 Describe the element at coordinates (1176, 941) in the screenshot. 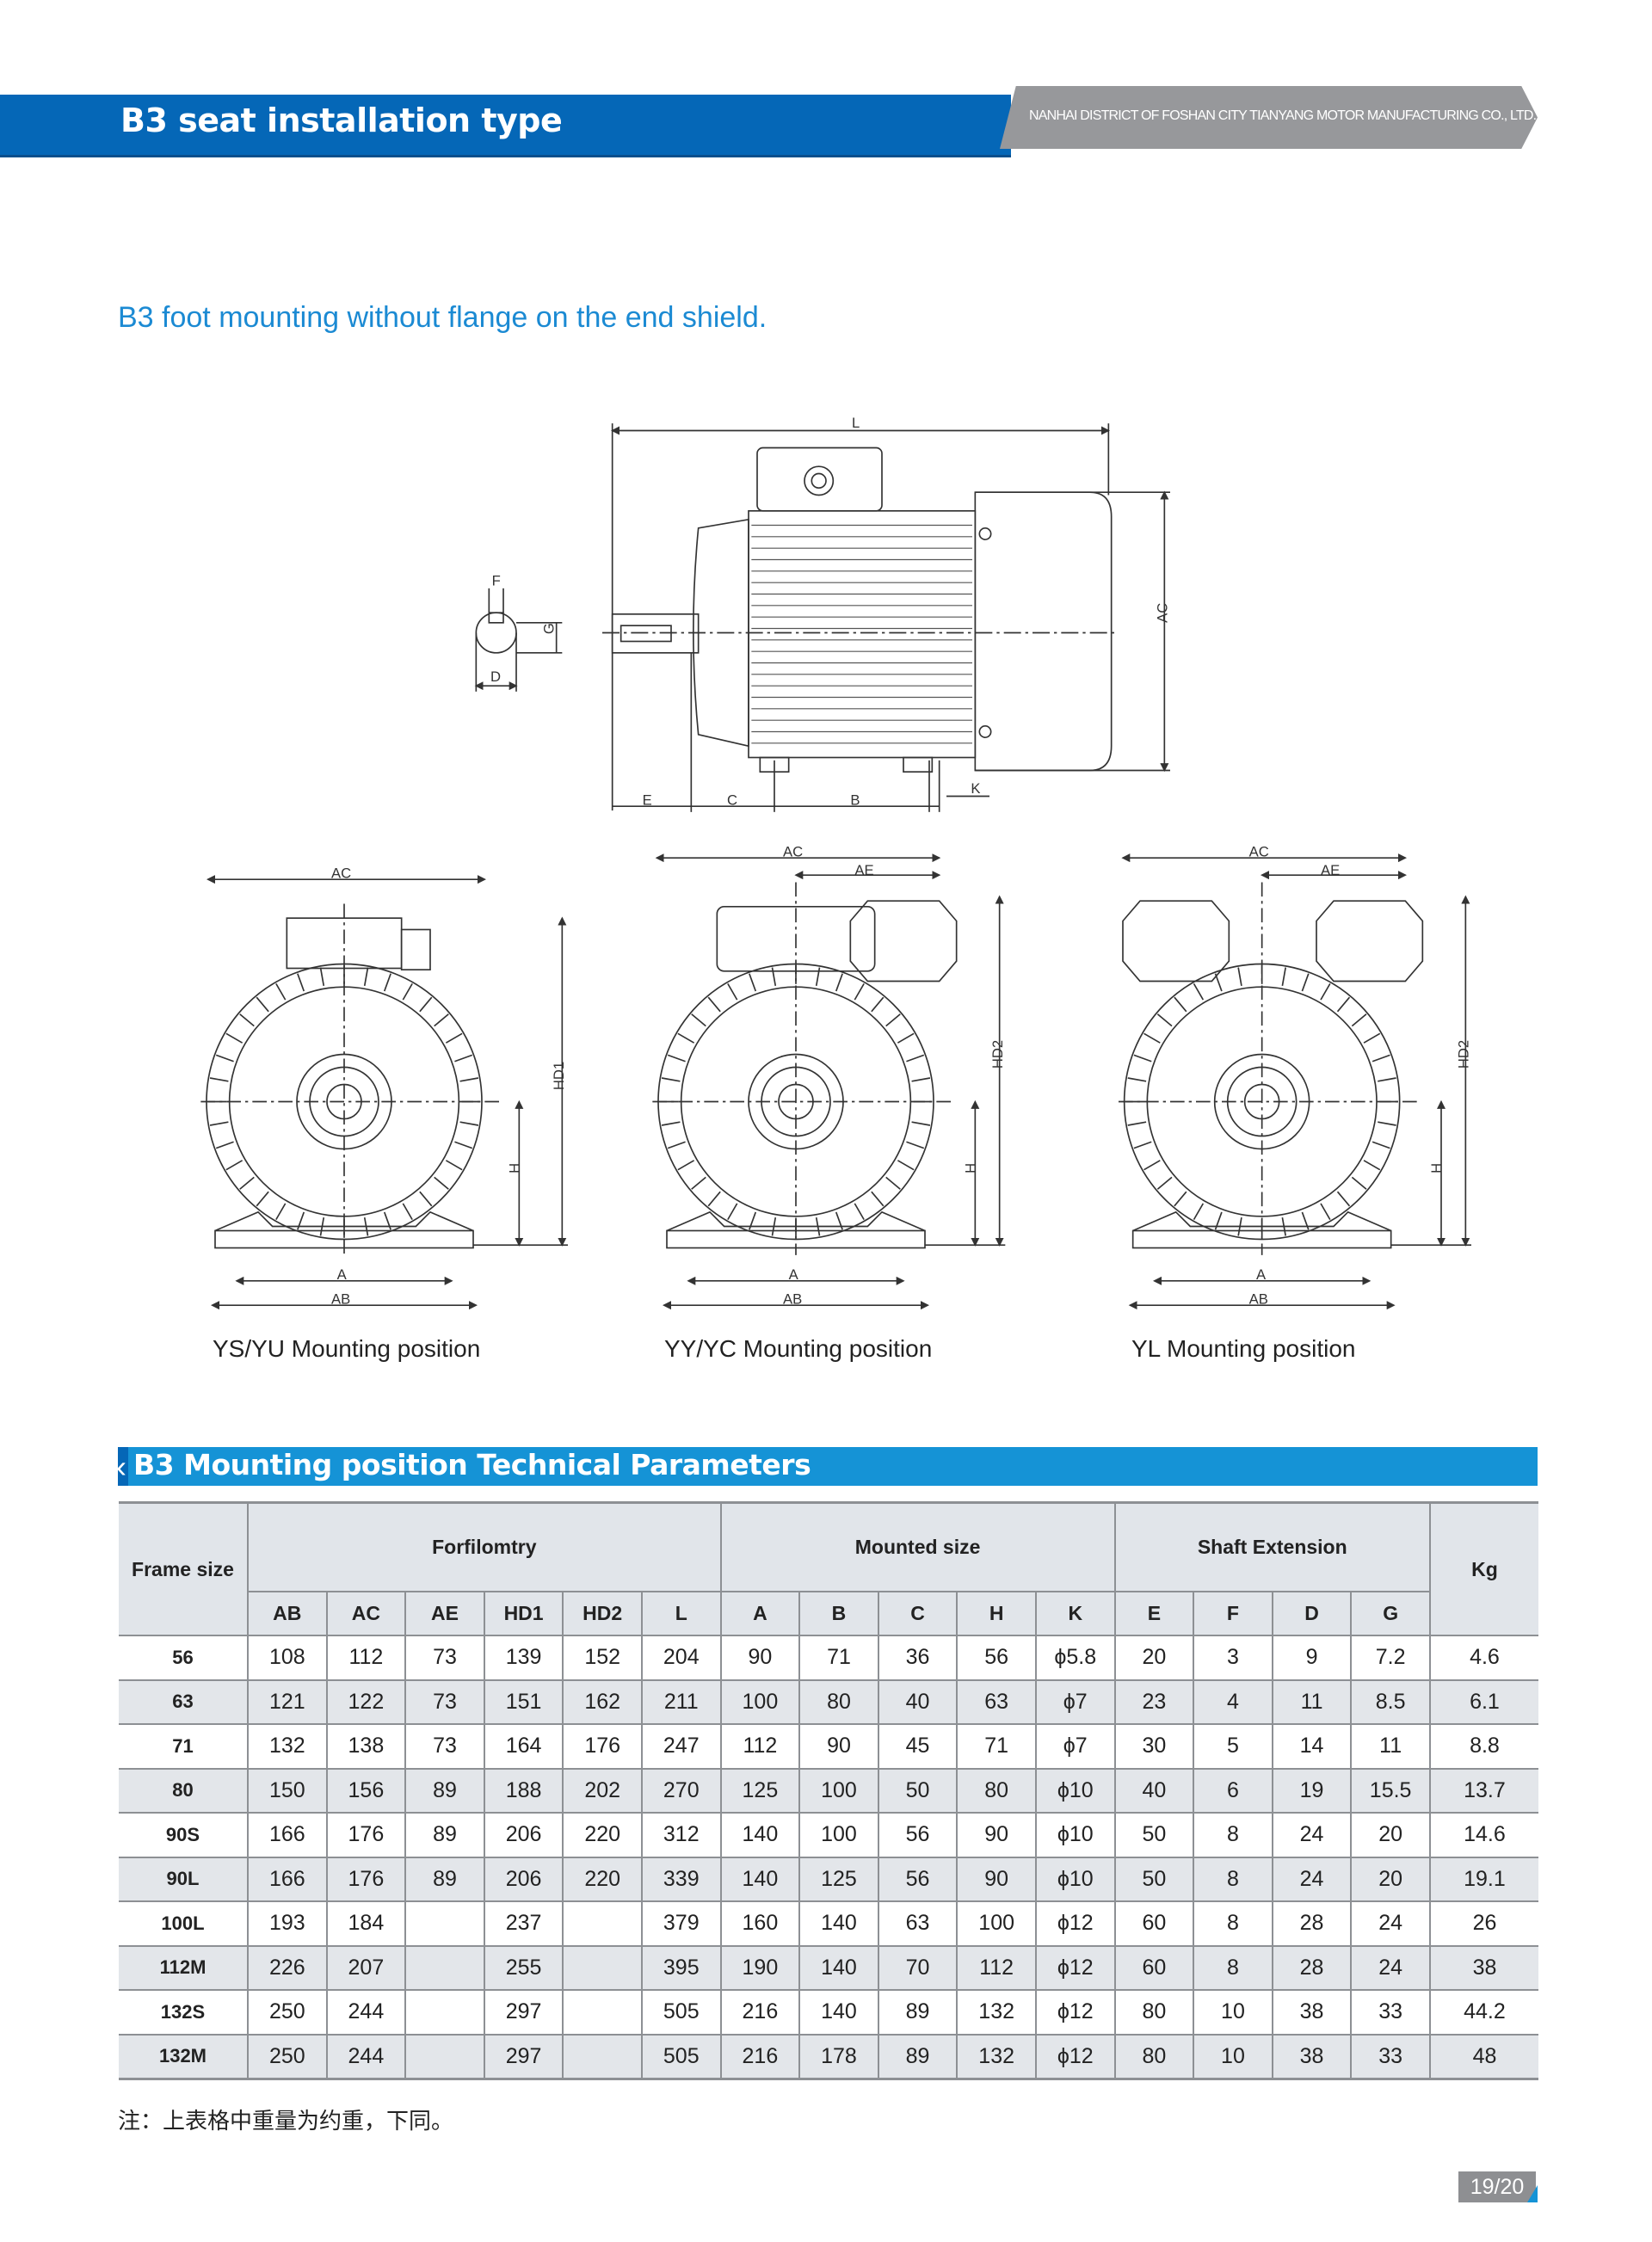

I see `terminal-box` at that location.